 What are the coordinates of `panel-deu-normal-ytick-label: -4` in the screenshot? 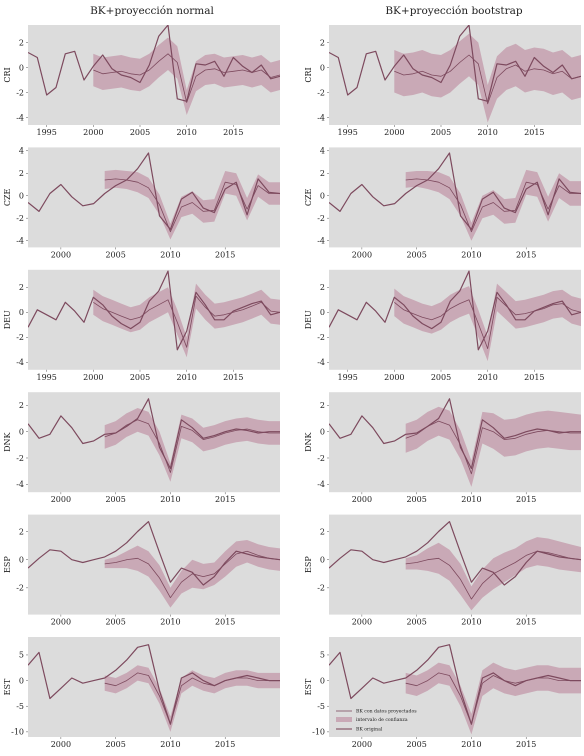 It's located at (20, 362).